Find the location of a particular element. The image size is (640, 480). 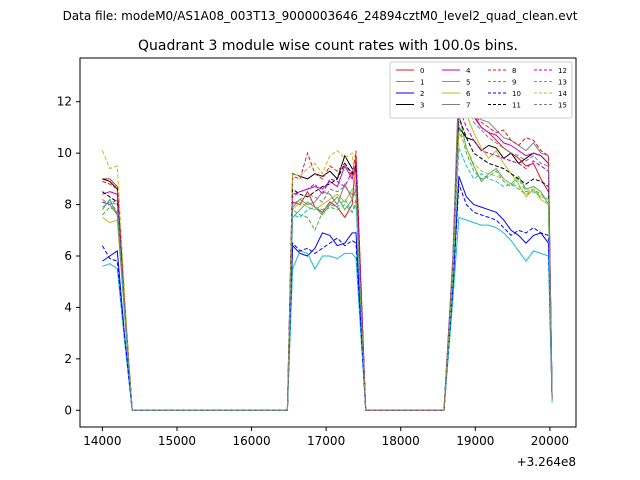

legend-label-15: 15 is located at coordinates (562, 106).